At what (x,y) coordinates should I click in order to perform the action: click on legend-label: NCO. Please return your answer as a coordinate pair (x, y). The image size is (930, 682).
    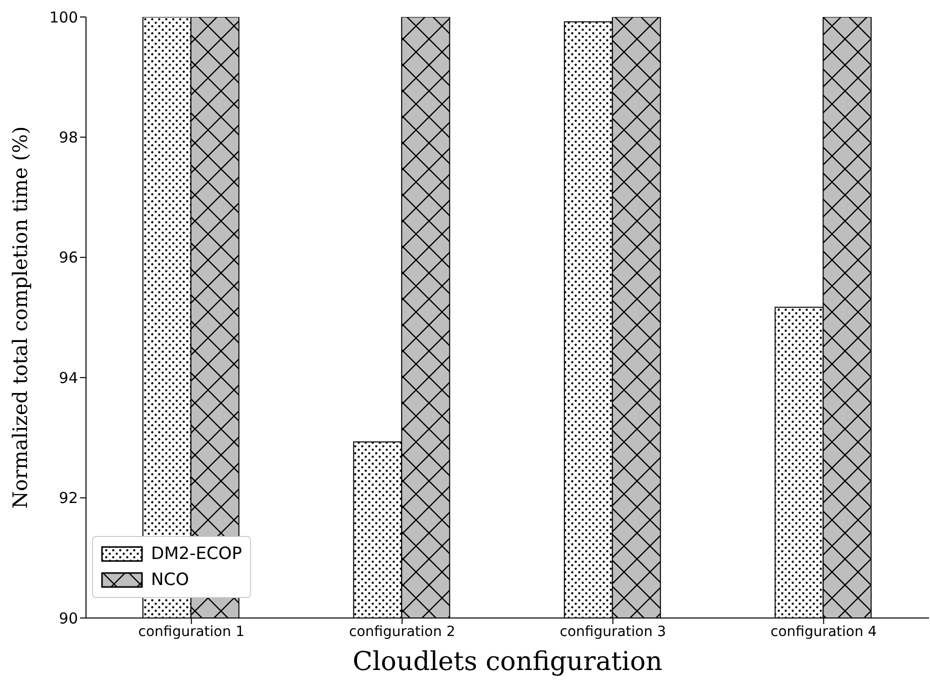
    Looking at the image, I should click on (170, 580).